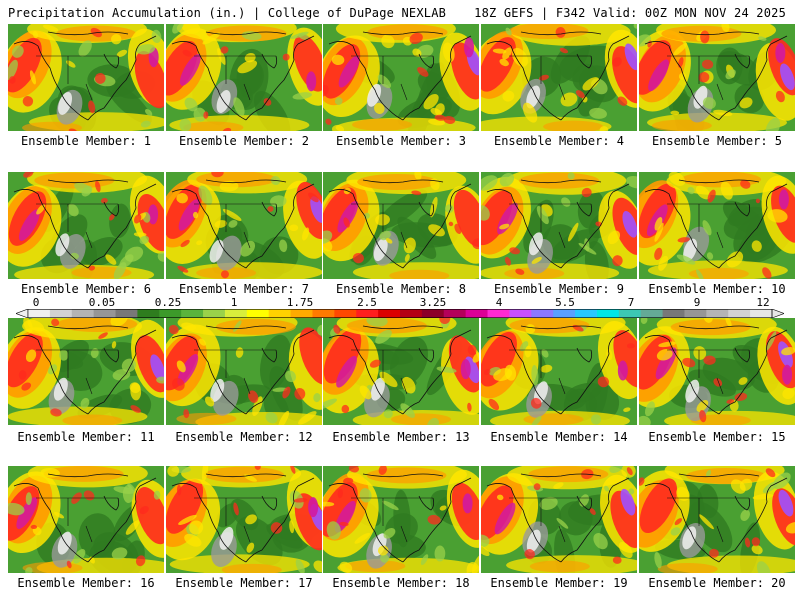  Describe the element at coordinates (777, 313) in the screenshot. I see `colorbar-right-arrow` at that location.